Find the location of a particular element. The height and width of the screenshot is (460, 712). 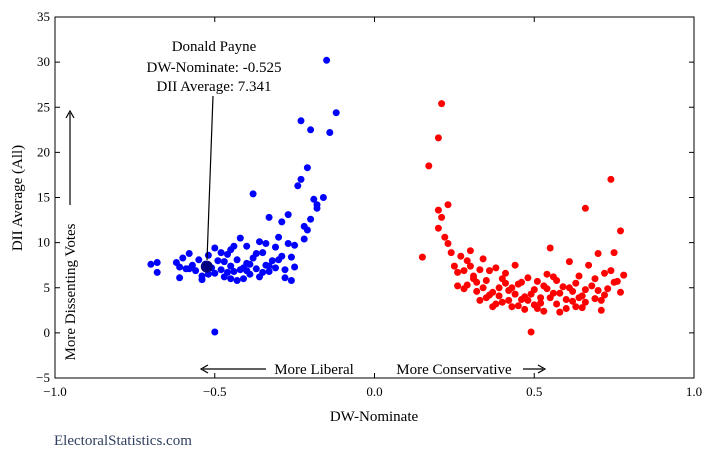

y-tick-label: 20 is located at coordinates (43, 151).